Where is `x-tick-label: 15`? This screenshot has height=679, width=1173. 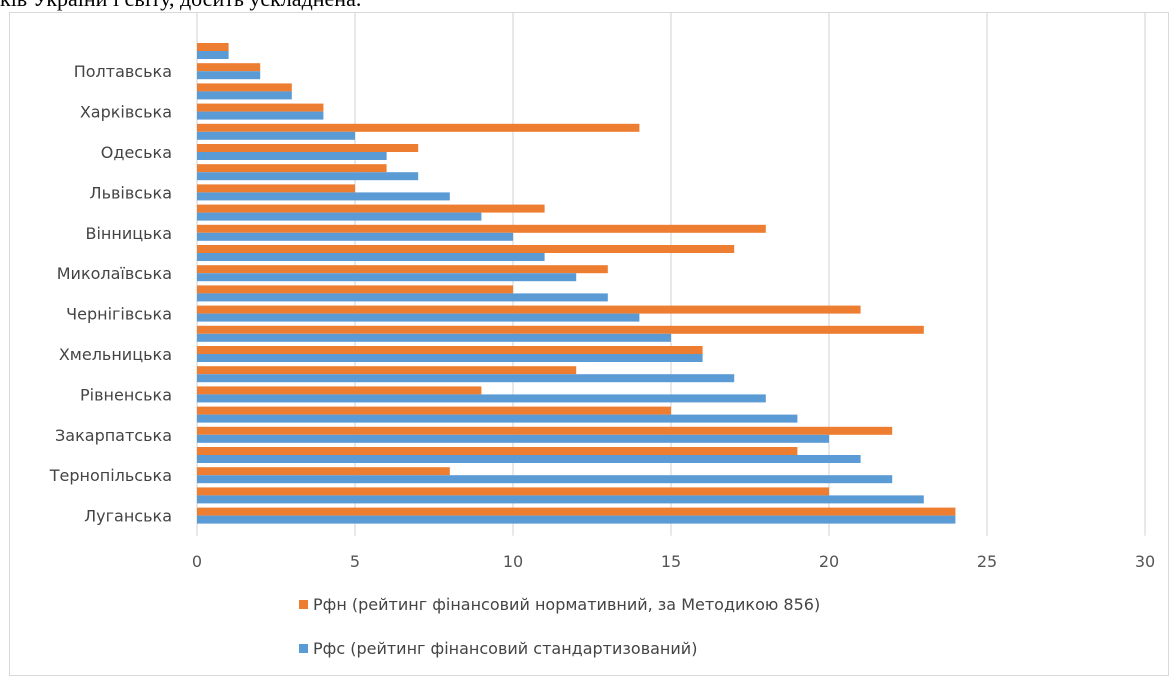 x-tick-label: 15 is located at coordinates (671, 561).